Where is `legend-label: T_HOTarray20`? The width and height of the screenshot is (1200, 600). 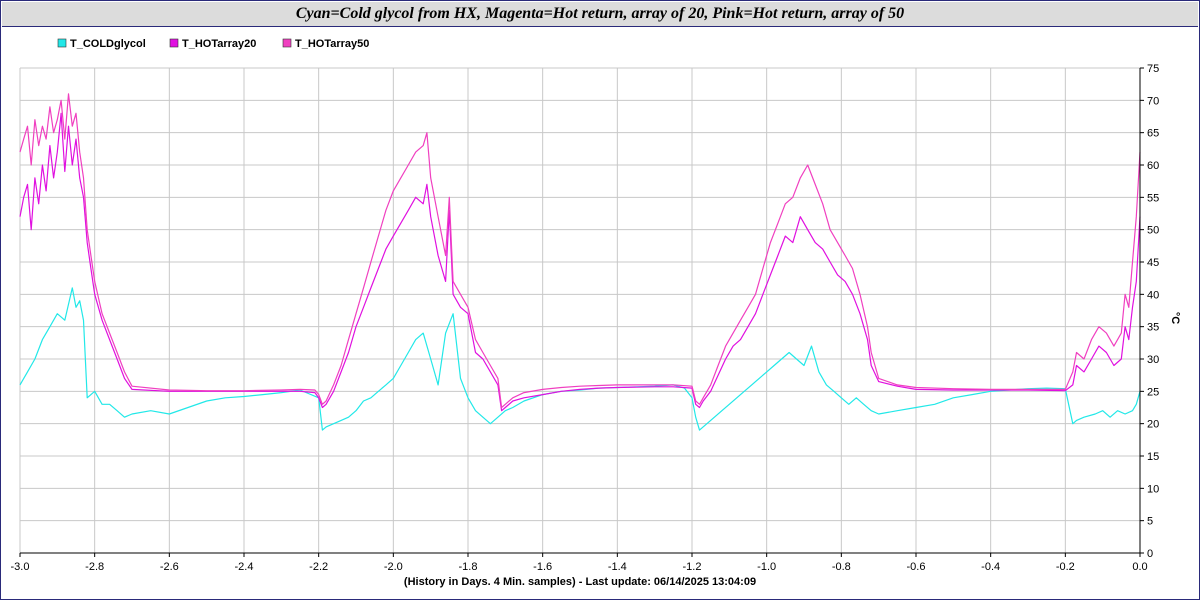 legend-label: T_HOTarray20 is located at coordinates (219, 44).